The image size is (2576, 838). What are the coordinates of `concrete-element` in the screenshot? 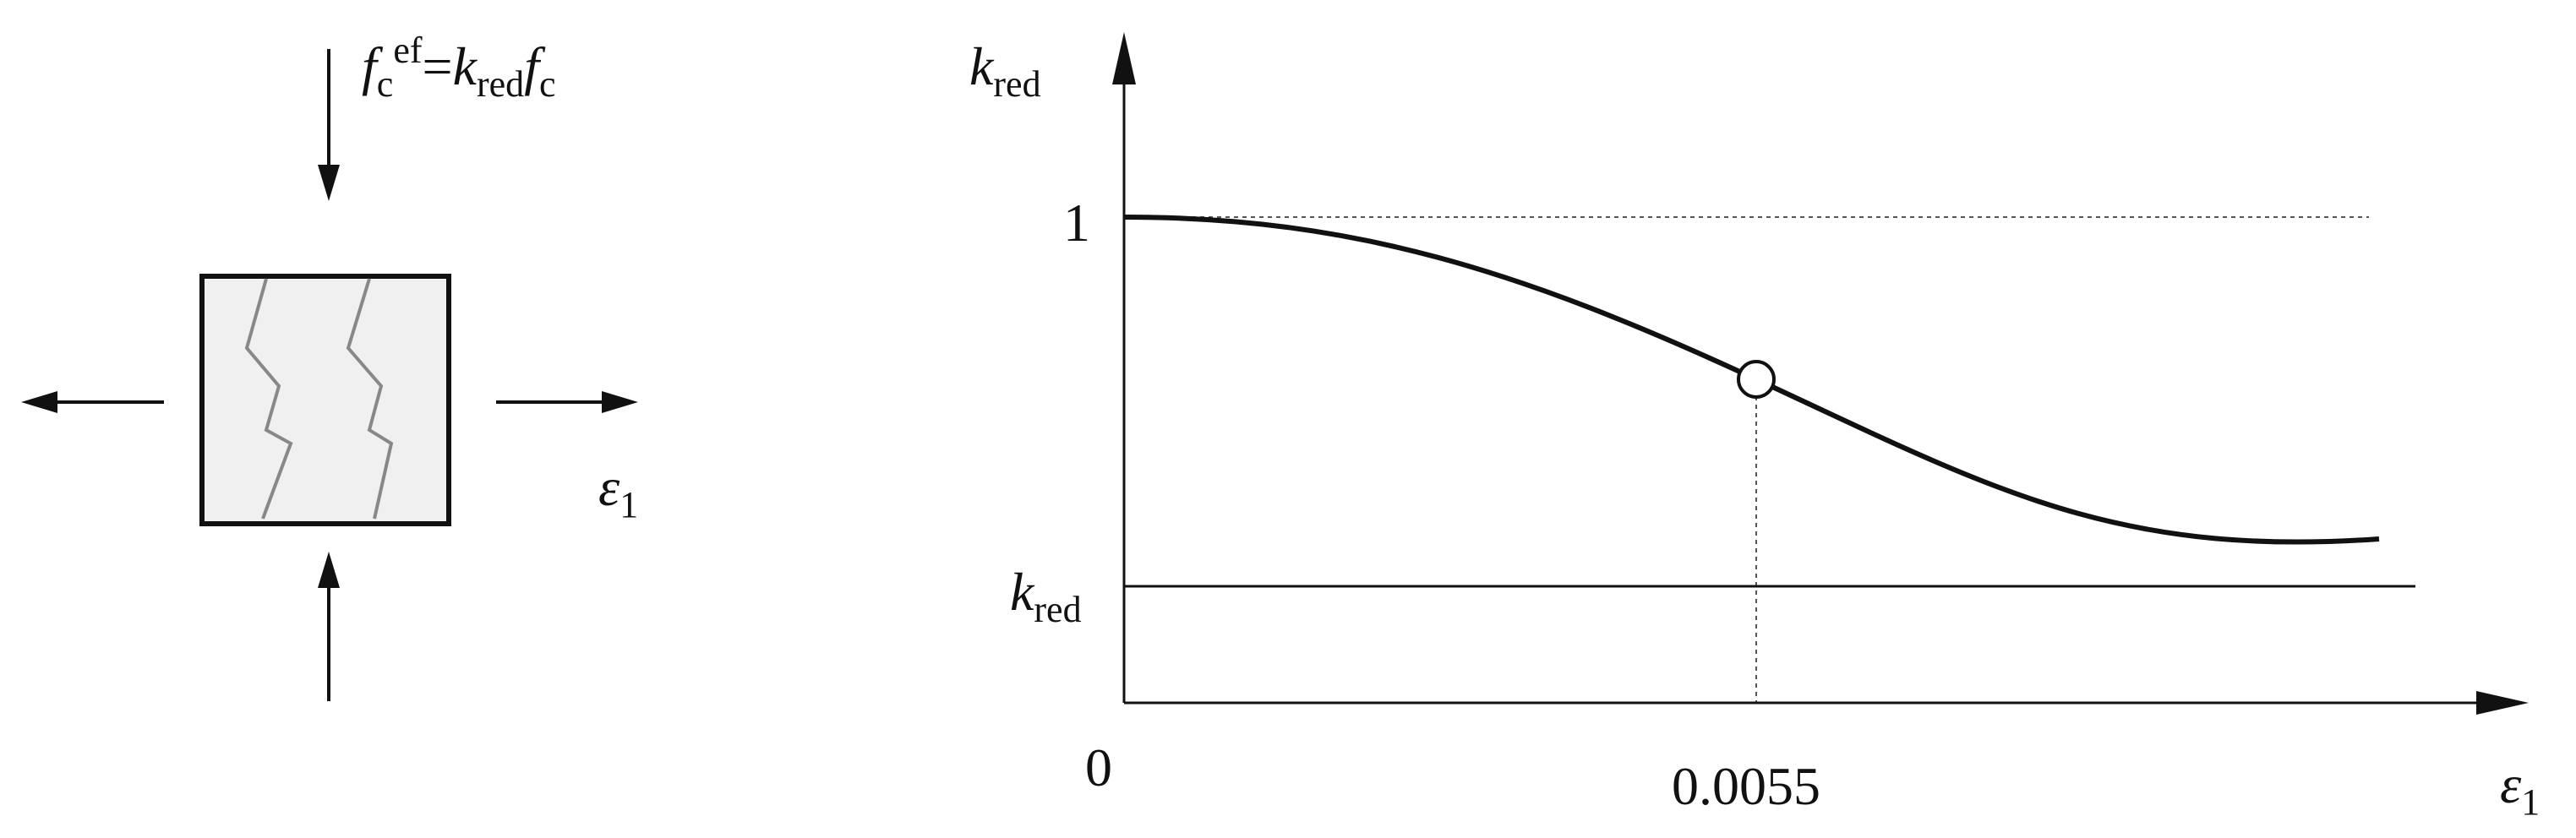 It's located at (325, 400).